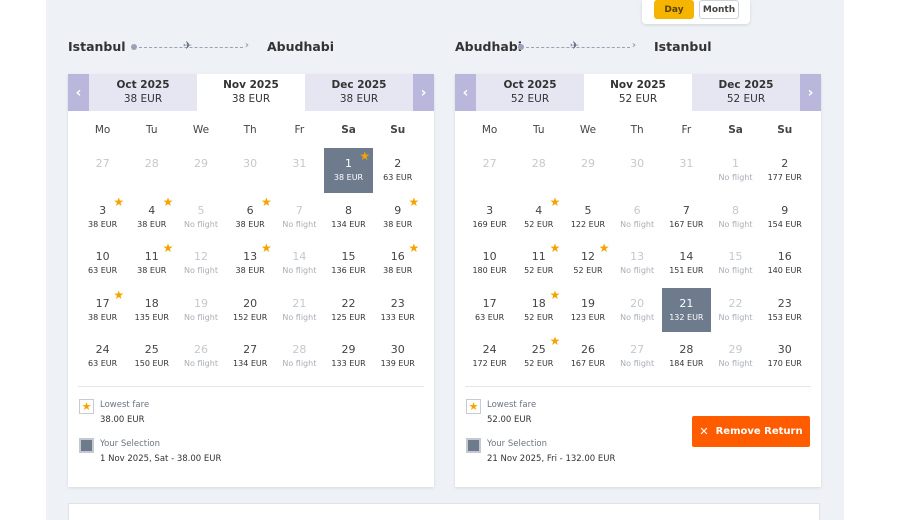 The image size is (900, 520). What do you see at coordinates (784, 217) in the screenshot?
I see `day-cell: 9 154 EUR` at bounding box center [784, 217].